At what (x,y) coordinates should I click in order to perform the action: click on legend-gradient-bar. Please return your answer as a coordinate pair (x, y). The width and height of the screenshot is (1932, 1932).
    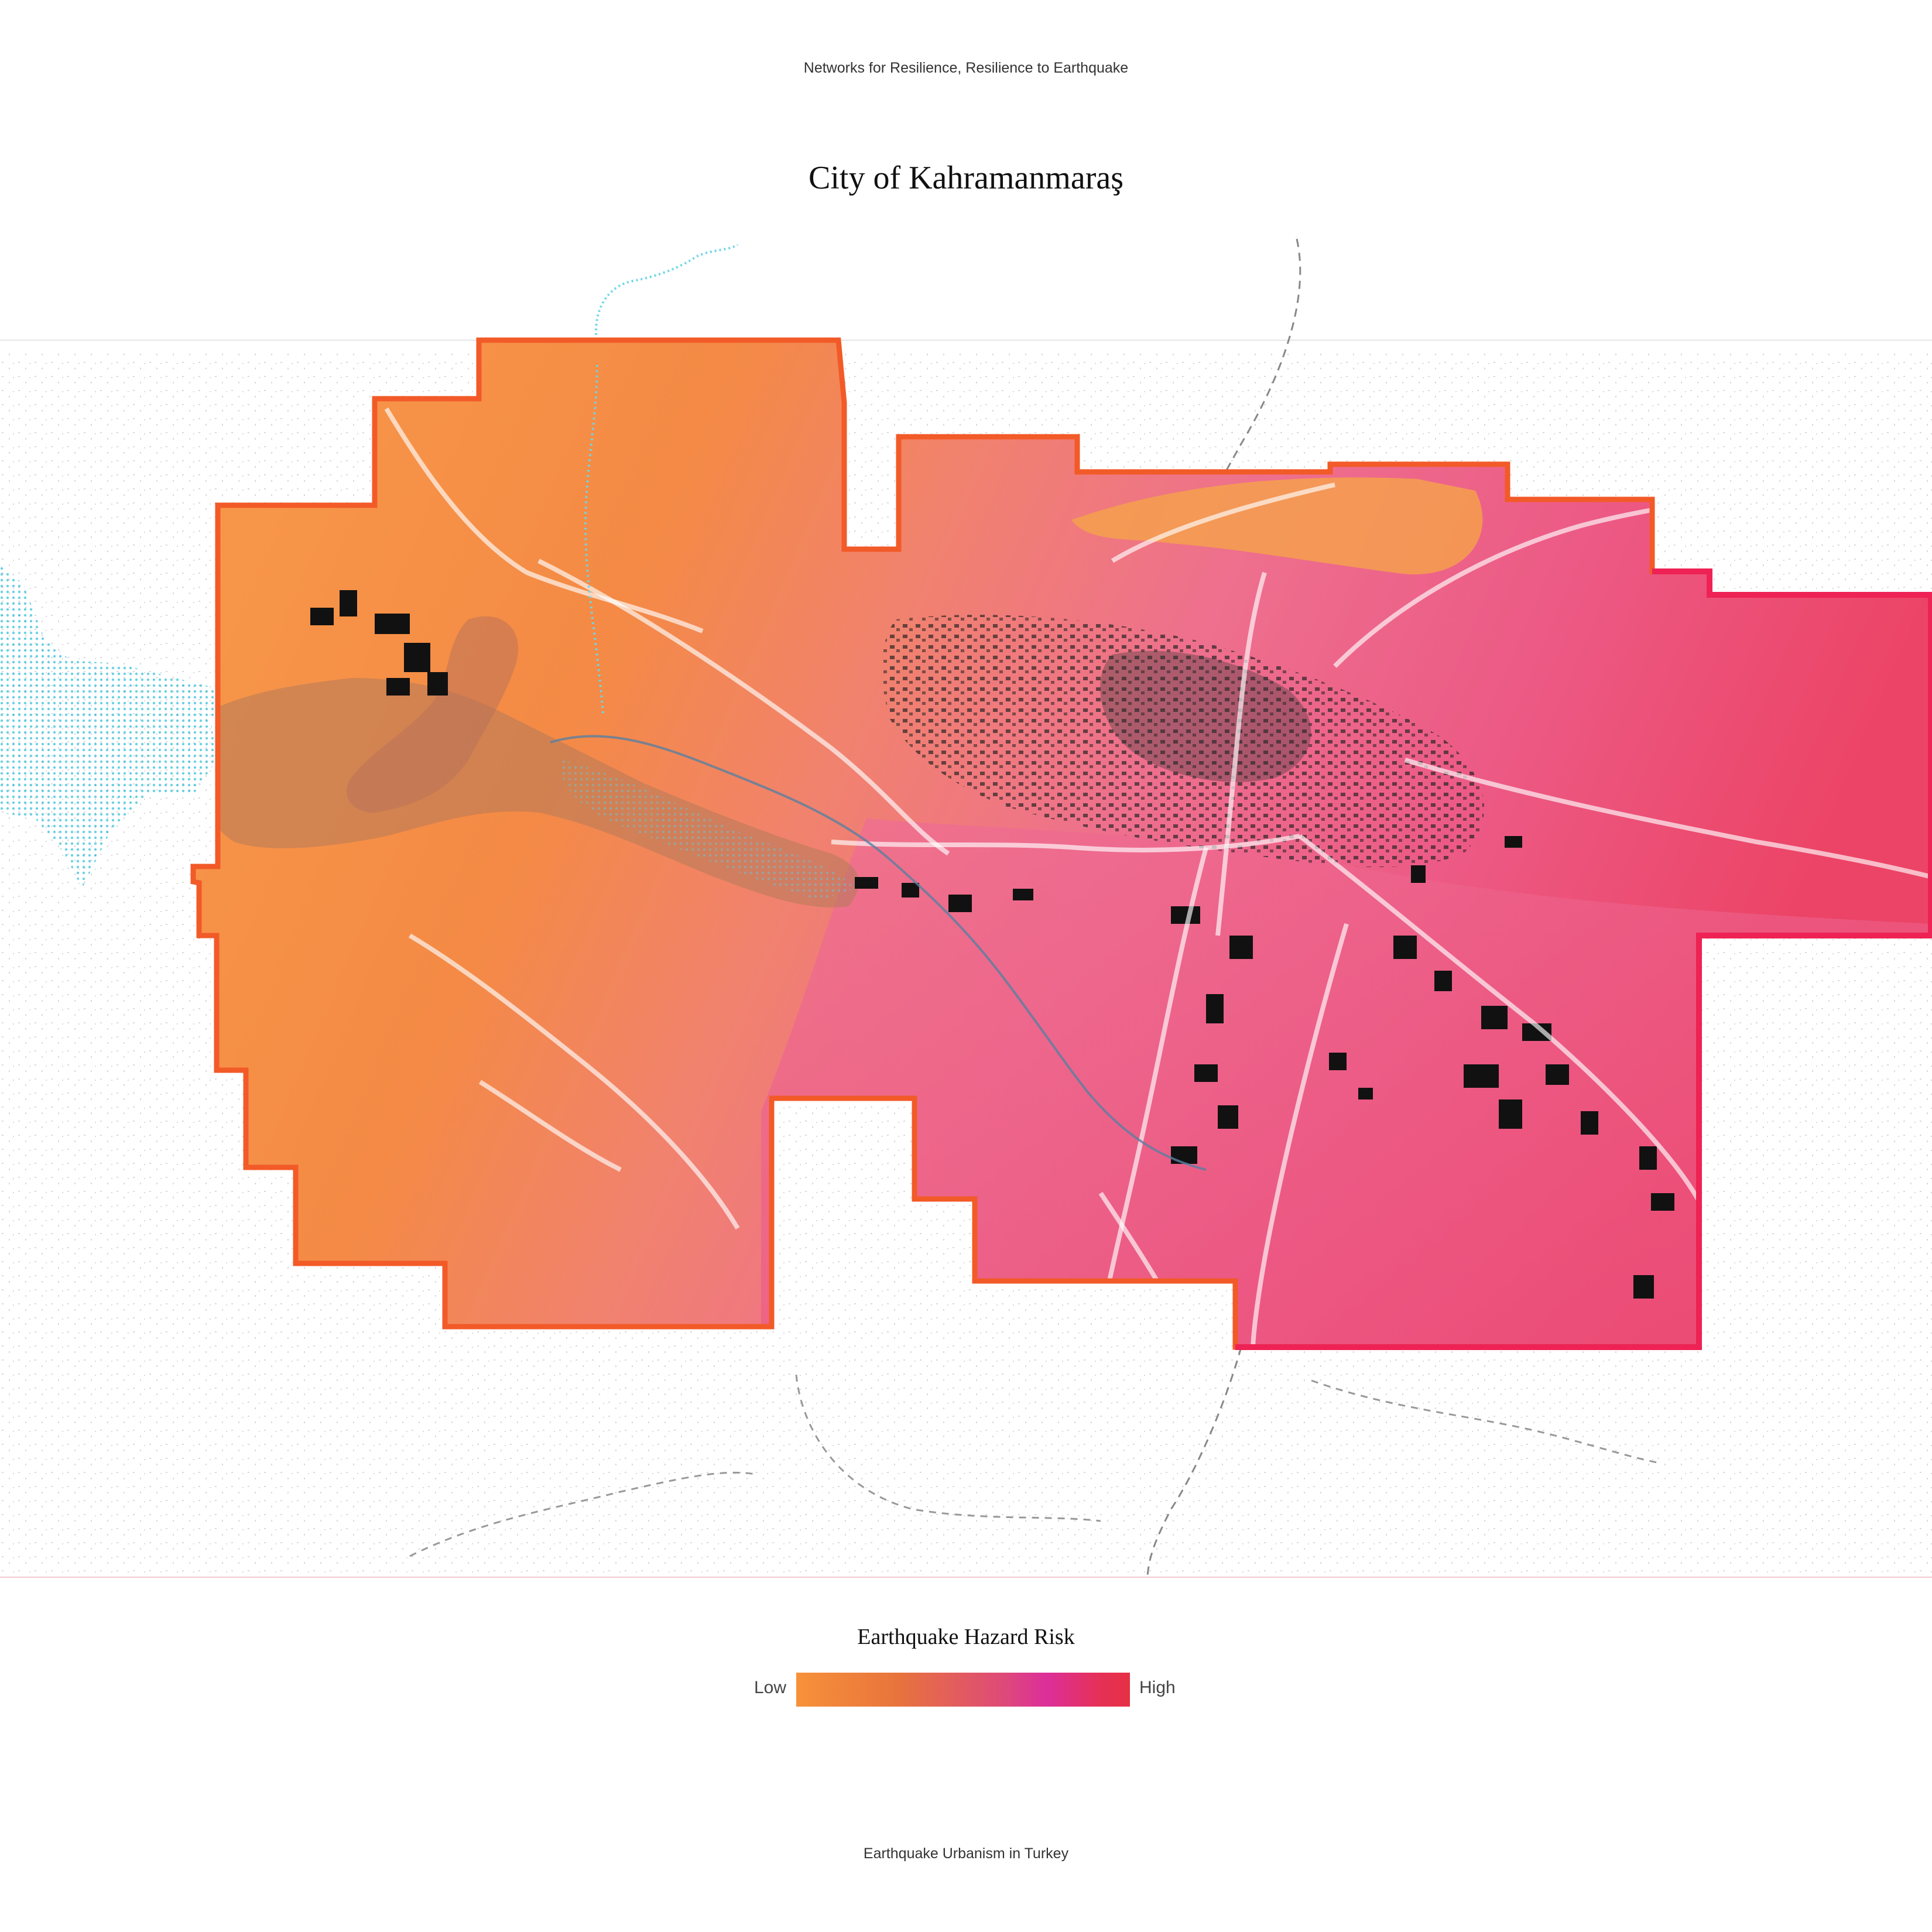
    Looking at the image, I should click on (963, 1690).